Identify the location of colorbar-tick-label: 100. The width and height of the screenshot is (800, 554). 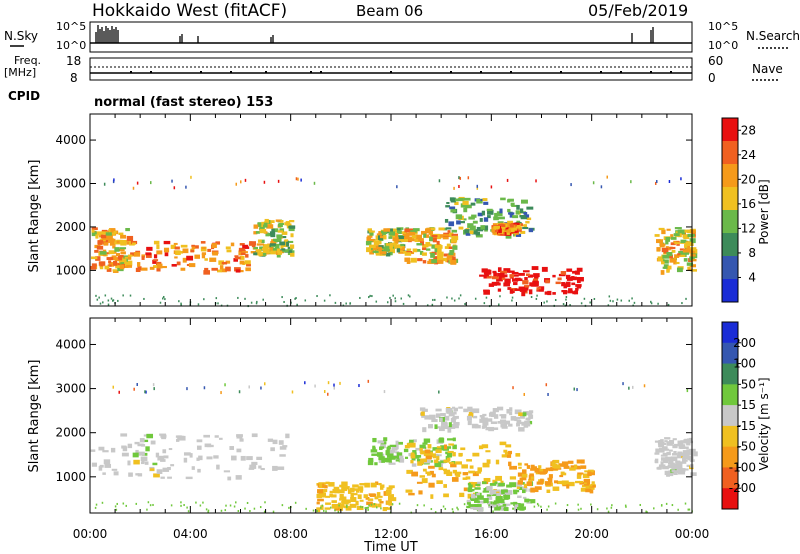
(744, 364).